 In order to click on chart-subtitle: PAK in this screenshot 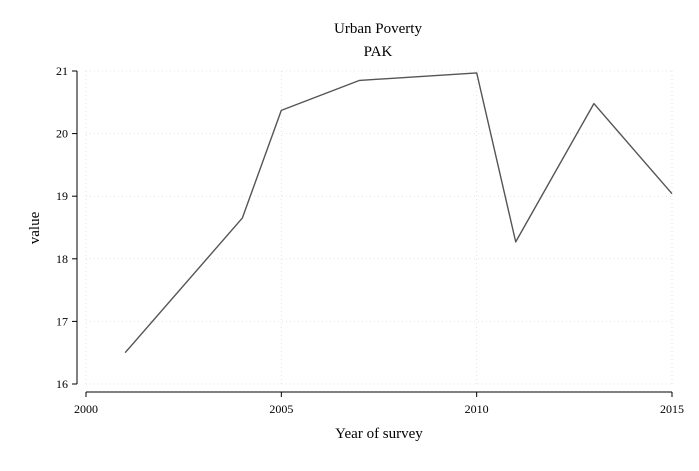, I will do `click(378, 52)`.